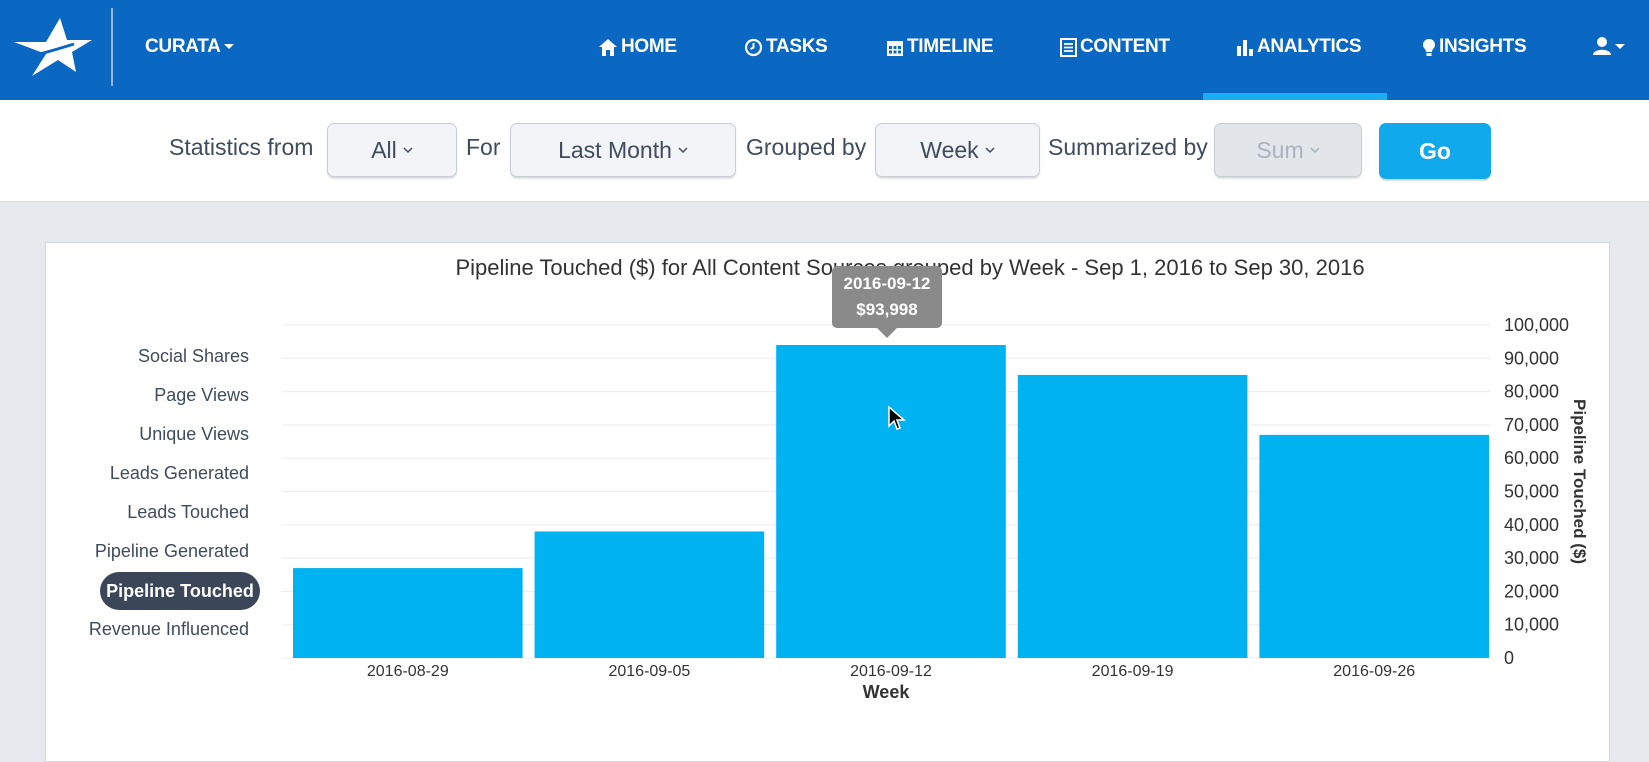 The image size is (1649, 762). What do you see at coordinates (1483, 46) in the screenshot?
I see `nav-item-label: INSIGHTS` at bounding box center [1483, 46].